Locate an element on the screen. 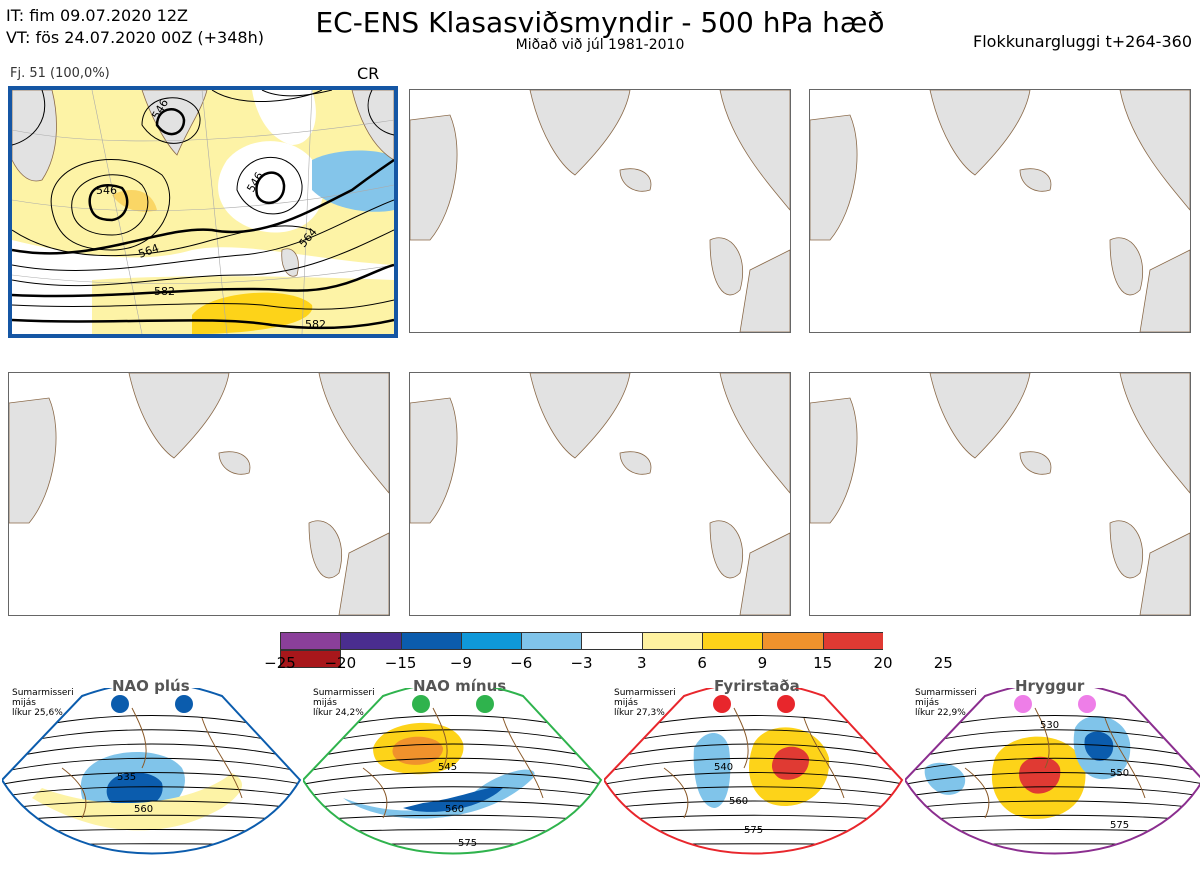 The height and width of the screenshot is (871, 1200). regime-thumbnail: 535 560 is located at coordinates (152, 779).